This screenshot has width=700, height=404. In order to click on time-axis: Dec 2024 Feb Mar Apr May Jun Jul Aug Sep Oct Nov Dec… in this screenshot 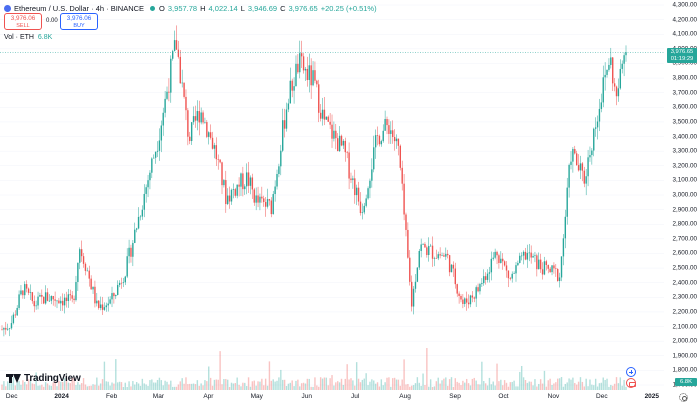, I will do `click(350, 397)`.